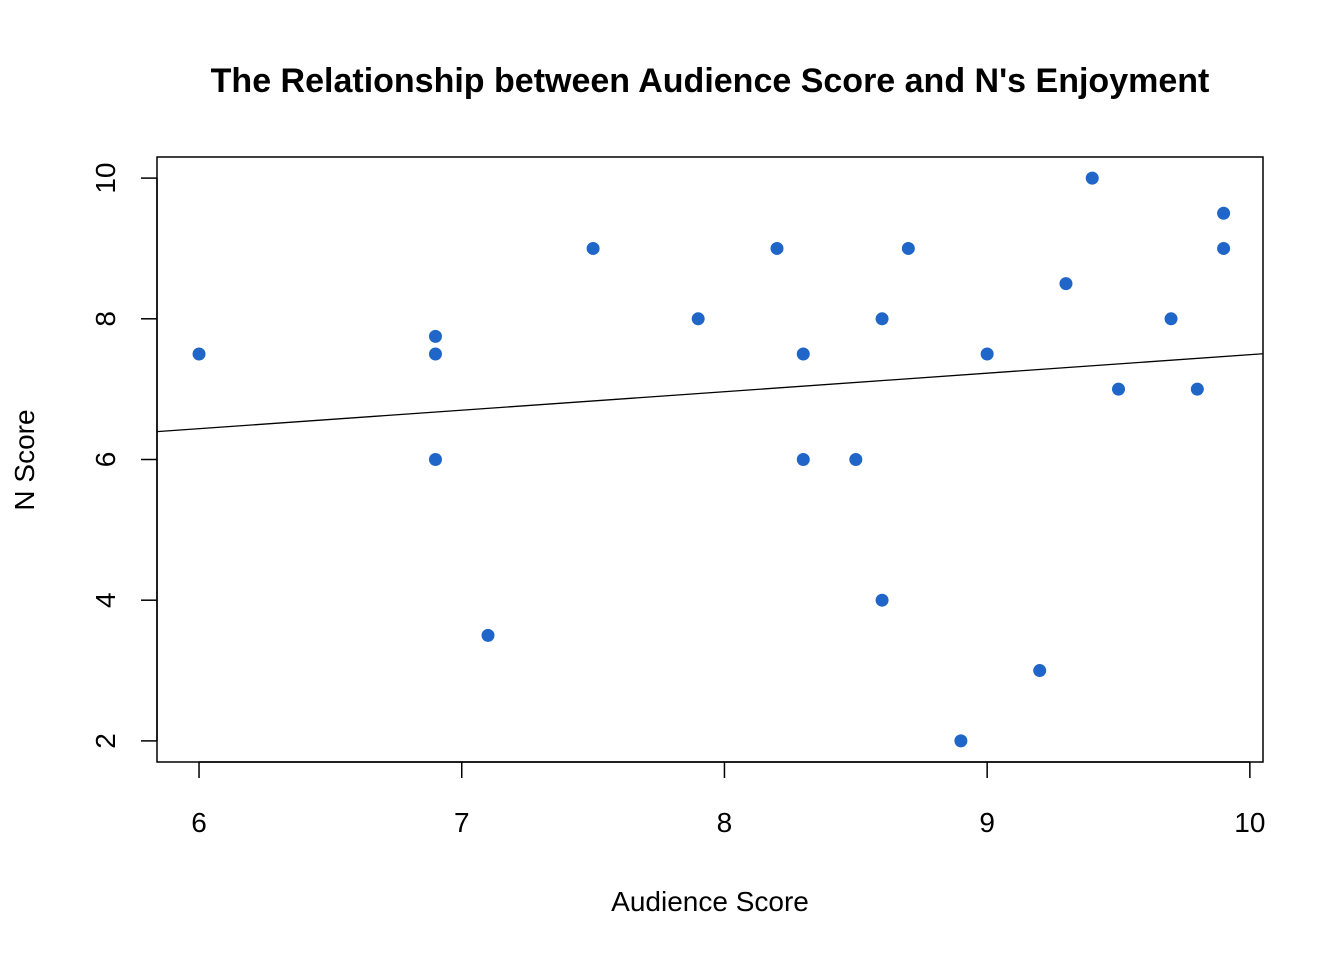  What do you see at coordinates (462, 822) in the screenshot?
I see `x-tick-label: 7` at bounding box center [462, 822].